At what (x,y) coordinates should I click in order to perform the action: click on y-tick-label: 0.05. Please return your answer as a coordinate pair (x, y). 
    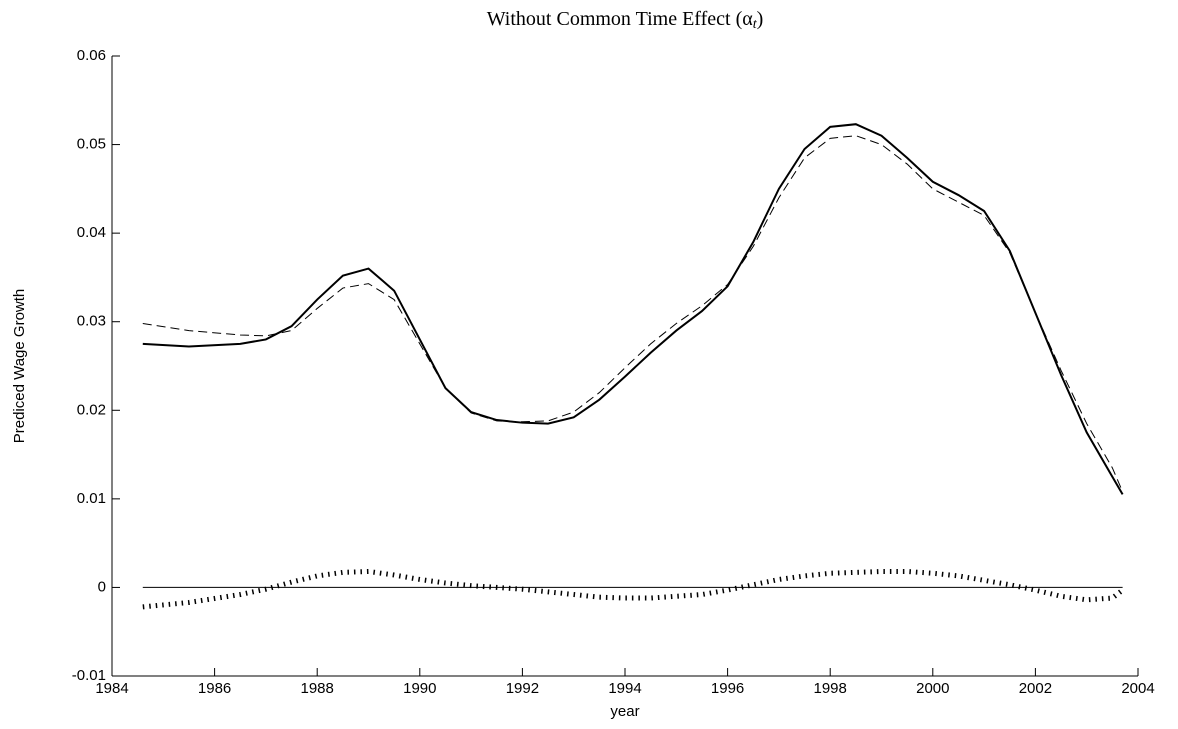
    Looking at the image, I should click on (91, 144).